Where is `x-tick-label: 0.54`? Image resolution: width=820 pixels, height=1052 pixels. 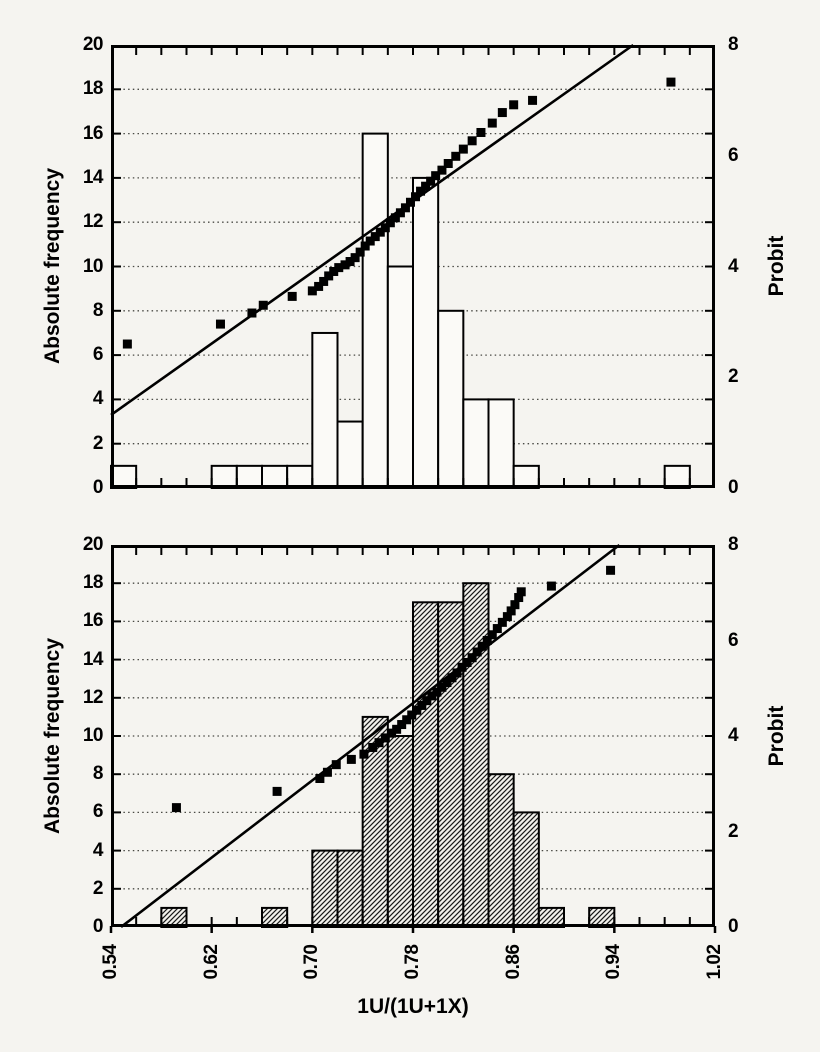 x-tick-label: 0.54 is located at coordinates (110, 962).